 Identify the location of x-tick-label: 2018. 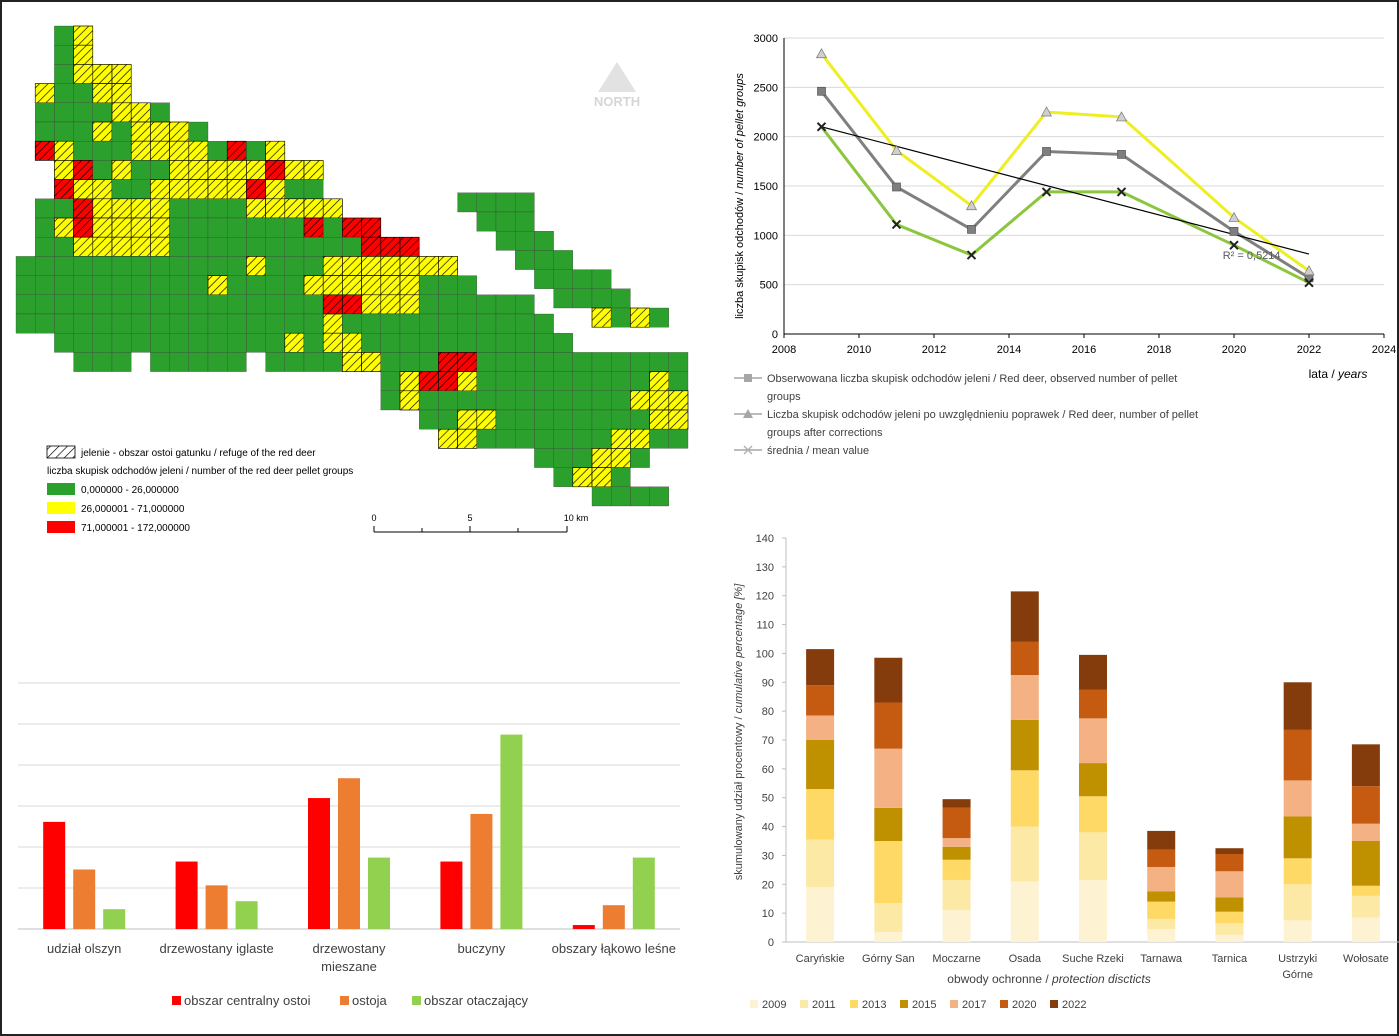
(1159, 350).